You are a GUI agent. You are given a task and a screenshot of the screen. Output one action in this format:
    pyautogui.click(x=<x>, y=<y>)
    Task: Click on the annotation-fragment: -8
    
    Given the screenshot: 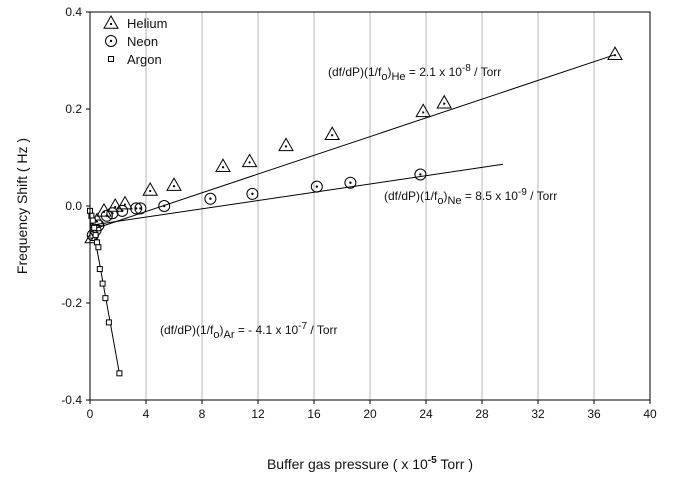 What is the action you would take?
    pyautogui.click(x=466, y=68)
    